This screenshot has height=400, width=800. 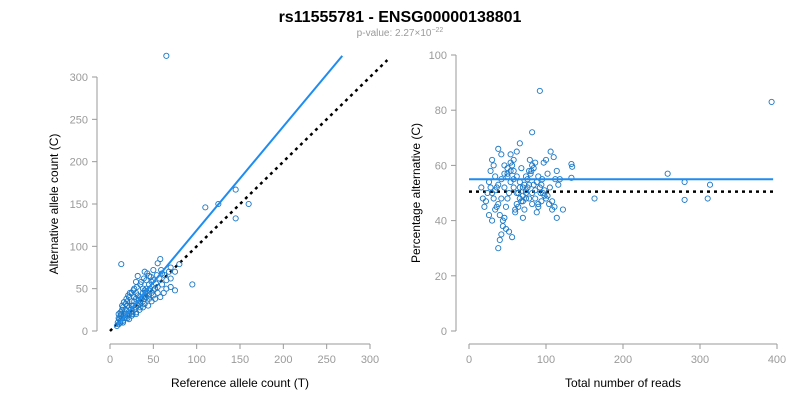 What do you see at coordinates (243, 354) in the screenshot?
I see `left-x-axis: 0 50 100 150 200 250 300` at bounding box center [243, 354].